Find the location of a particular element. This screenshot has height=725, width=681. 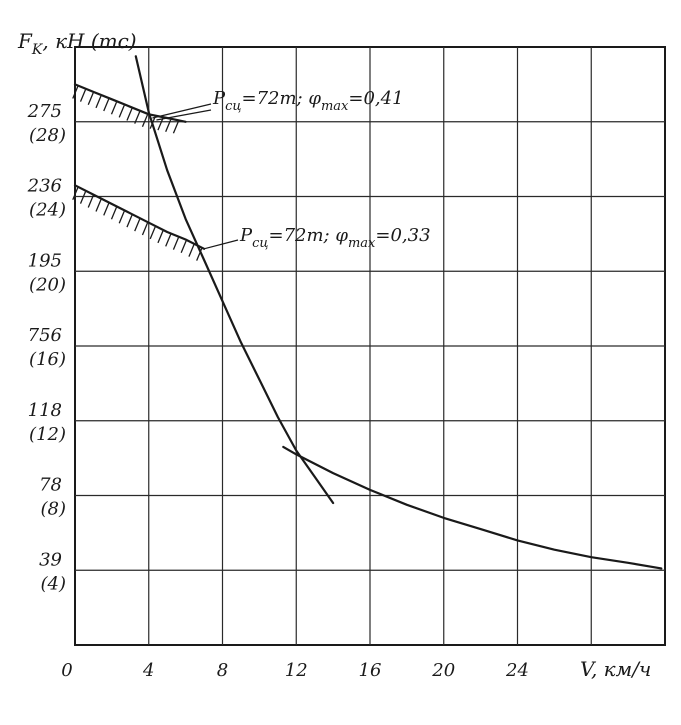

annotation-2-label: Pсц=72т; φmax=0,33 is located at coordinates (335, 238).